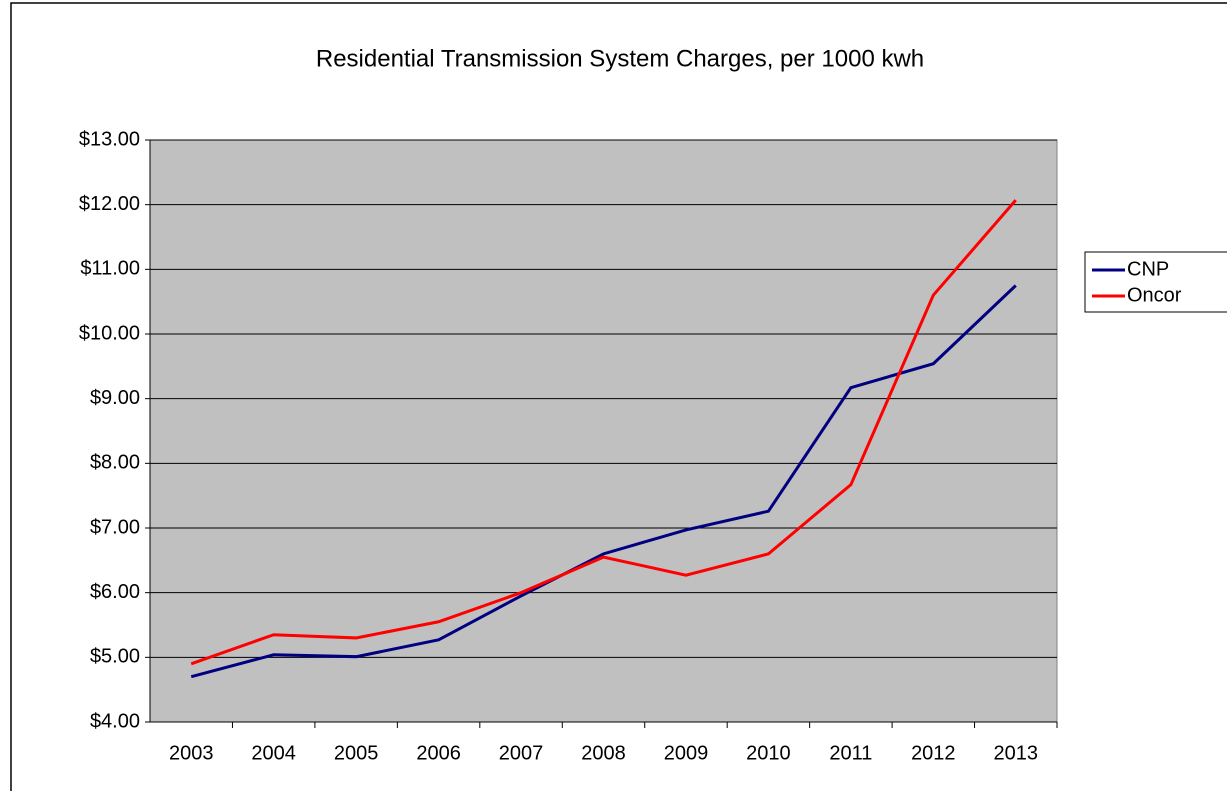 The height and width of the screenshot is (791, 1227). I want to click on x-tick-label: 2003, so click(191, 753).